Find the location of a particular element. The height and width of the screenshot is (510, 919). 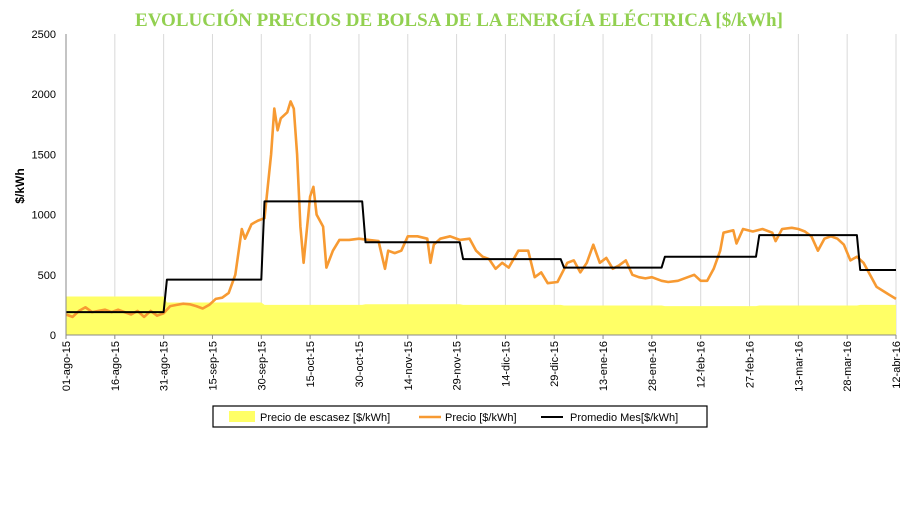

y-tick-label: 1500 is located at coordinates (44, 155).